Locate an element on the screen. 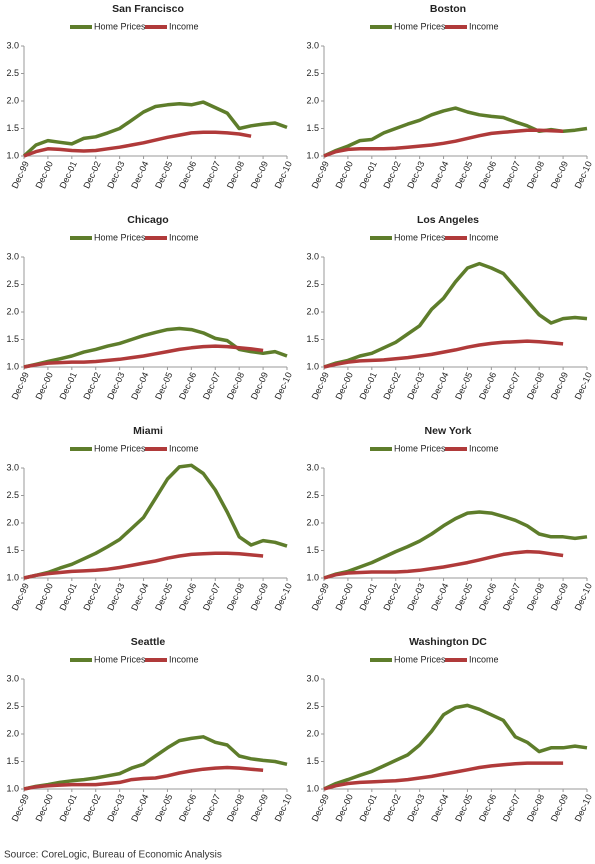  chart-title: Seattle is located at coordinates (148, 642).